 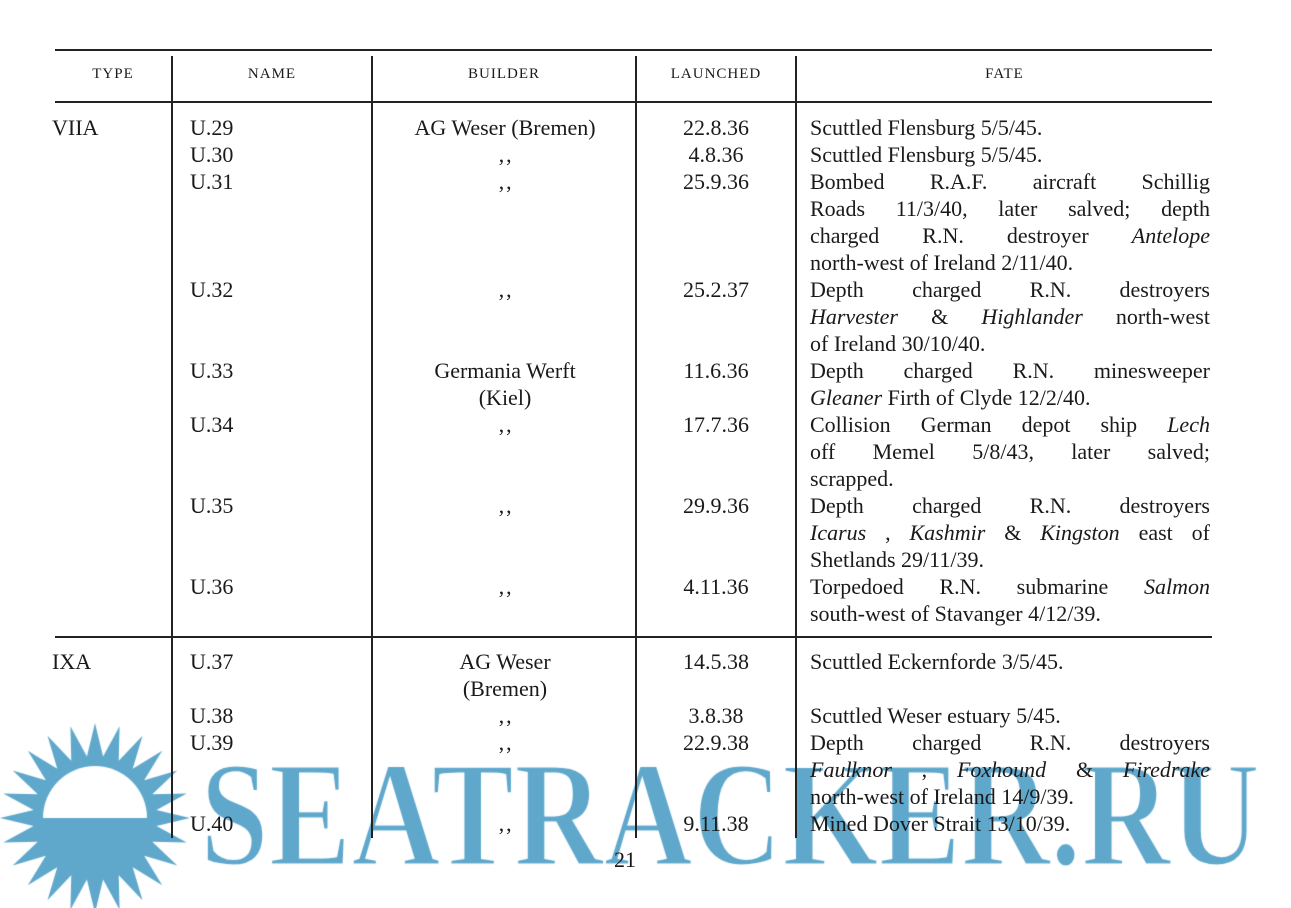 What do you see at coordinates (212, 823) in the screenshot?
I see `name-cell: U.40` at bounding box center [212, 823].